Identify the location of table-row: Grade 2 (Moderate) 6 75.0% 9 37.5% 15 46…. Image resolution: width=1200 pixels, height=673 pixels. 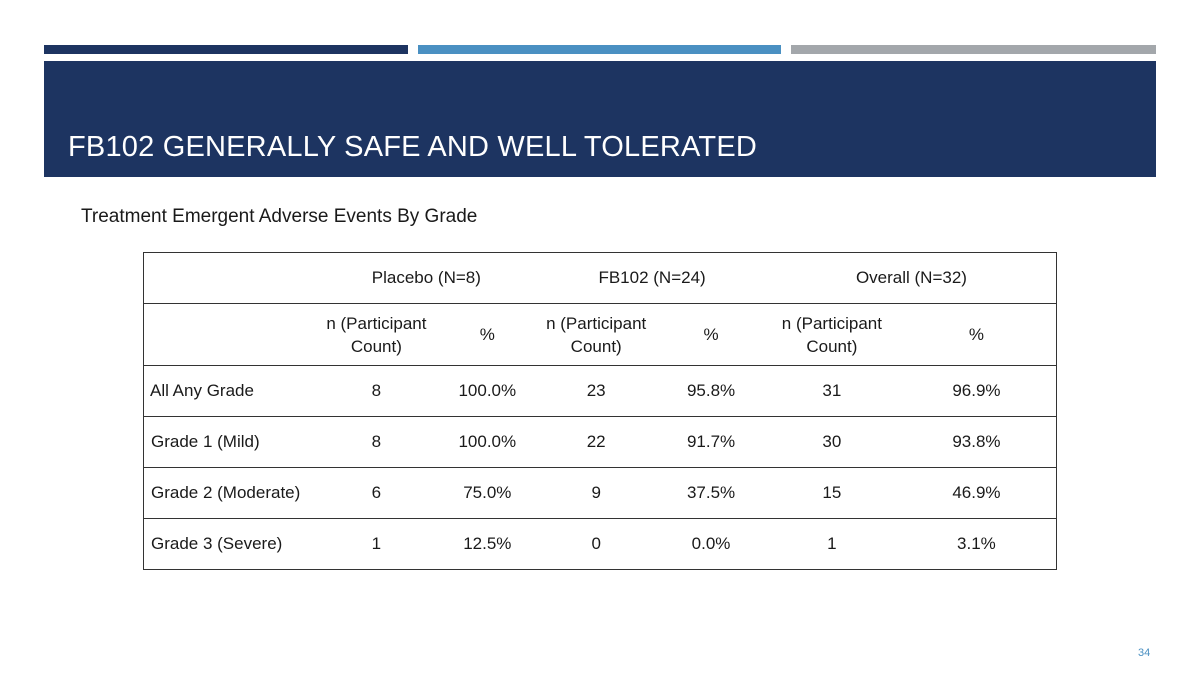
(600, 493).